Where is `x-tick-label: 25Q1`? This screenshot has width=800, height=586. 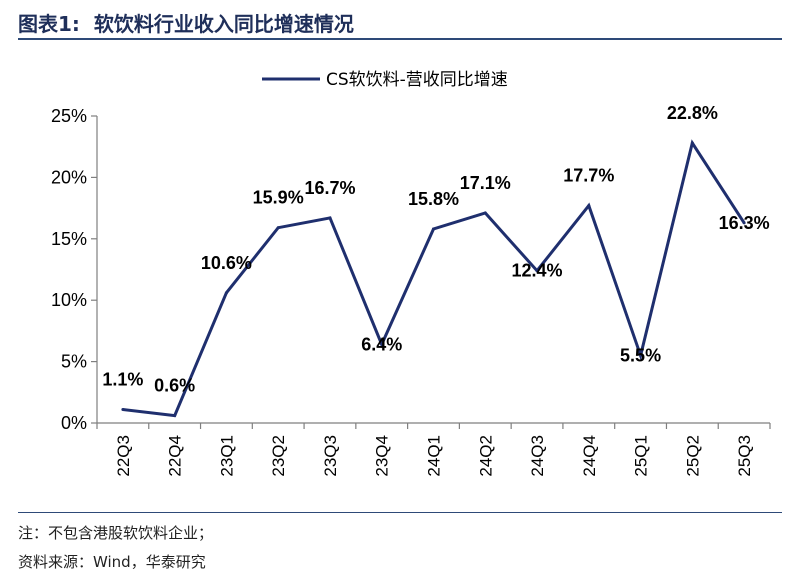
x-tick-label: 25Q1 is located at coordinates (641, 456).